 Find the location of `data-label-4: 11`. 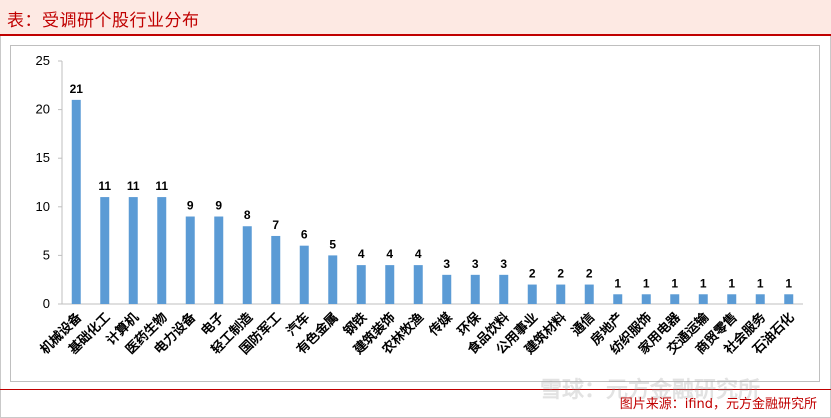

data-label-4: 11 is located at coordinates (161, 186).